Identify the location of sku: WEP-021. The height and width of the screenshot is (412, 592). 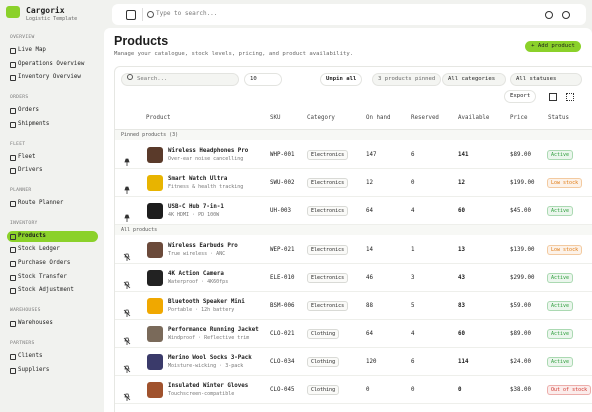
(282, 250).